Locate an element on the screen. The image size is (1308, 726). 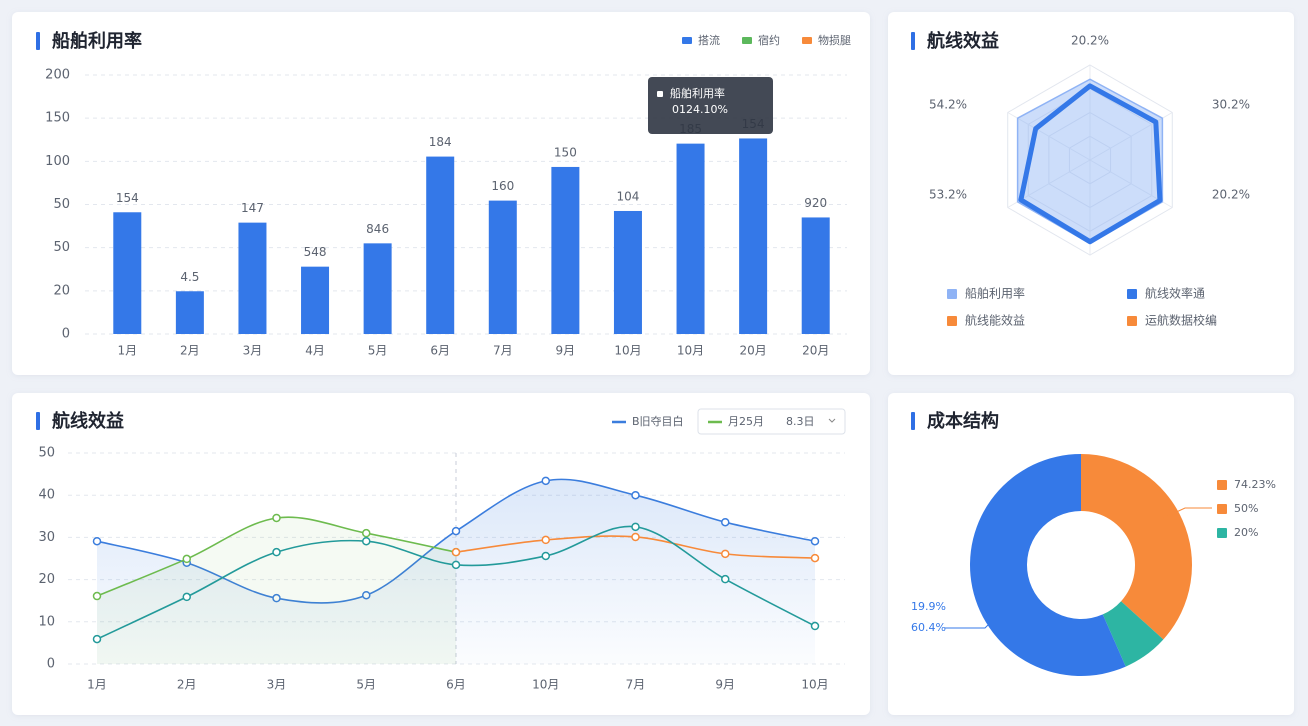
y-tick-label: 40 is located at coordinates (46, 495).